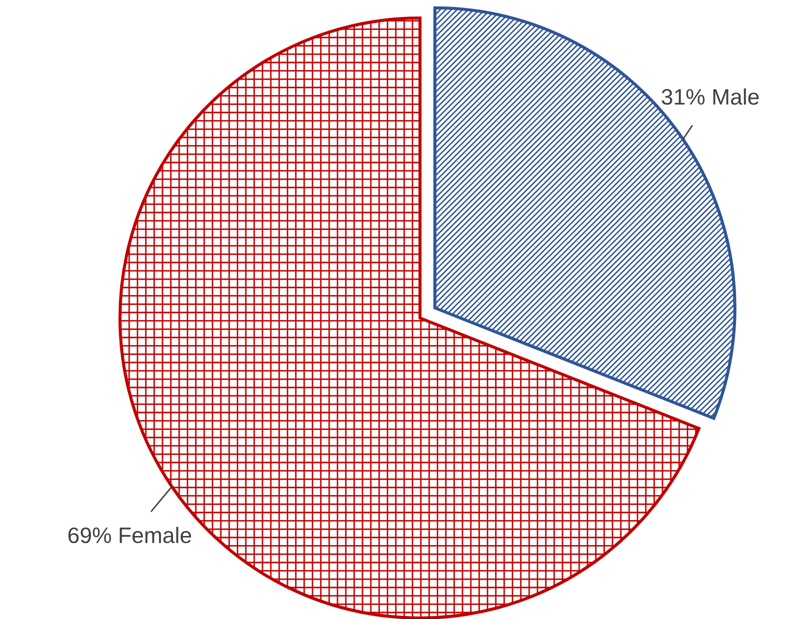 Image resolution: width=793 pixels, height=619 pixels. Describe the element at coordinates (130, 535) in the screenshot. I see `slice-label: 69% Female` at that location.